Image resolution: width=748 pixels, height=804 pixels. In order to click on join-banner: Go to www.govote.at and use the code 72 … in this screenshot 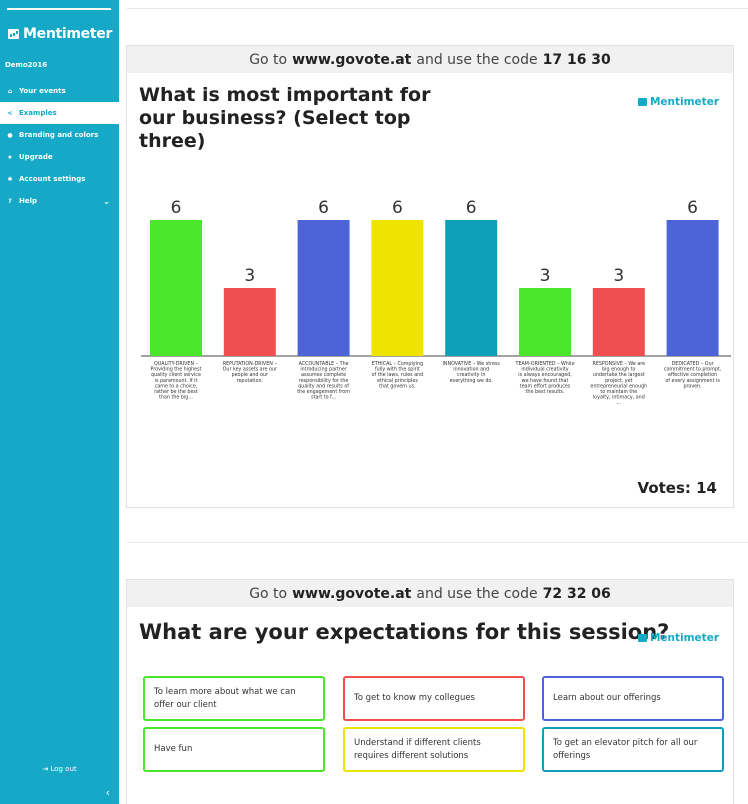, I will do `click(430, 593)`.